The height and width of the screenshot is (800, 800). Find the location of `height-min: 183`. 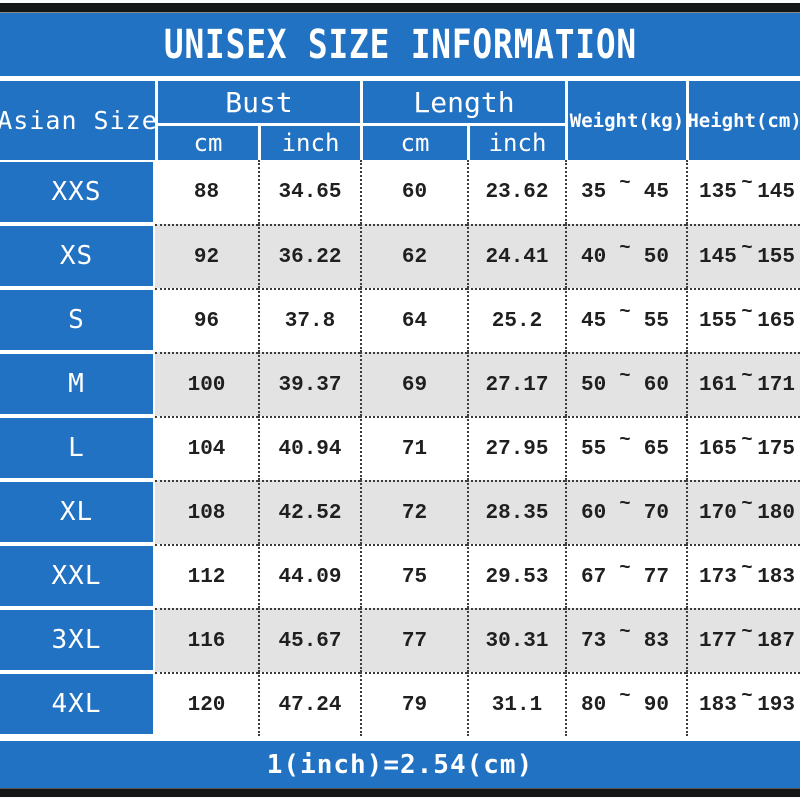

height-min: 183 is located at coordinates (718, 705).